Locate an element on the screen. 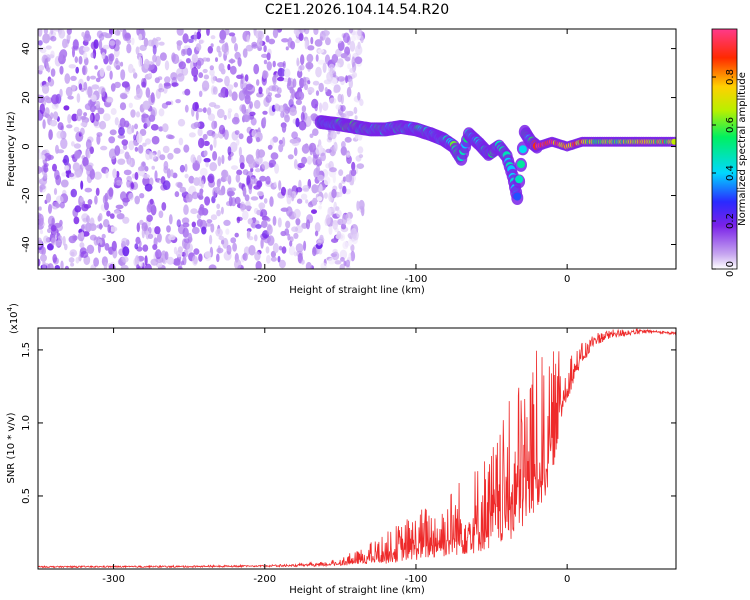 Image resolution: width=750 pixels, height=600 pixels. x-tick-label: 0 is located at coordinates (567, 279).